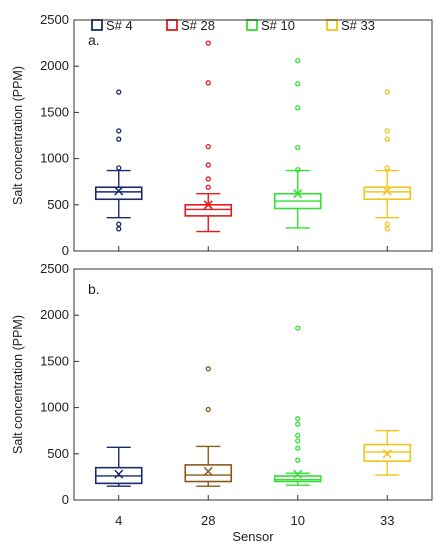 This screenshot has height=550, width=444. What do you see at coordinates (298, 520) in the screenshot?
I see `x-tick-label: 10` at bounding box center [298, 520].